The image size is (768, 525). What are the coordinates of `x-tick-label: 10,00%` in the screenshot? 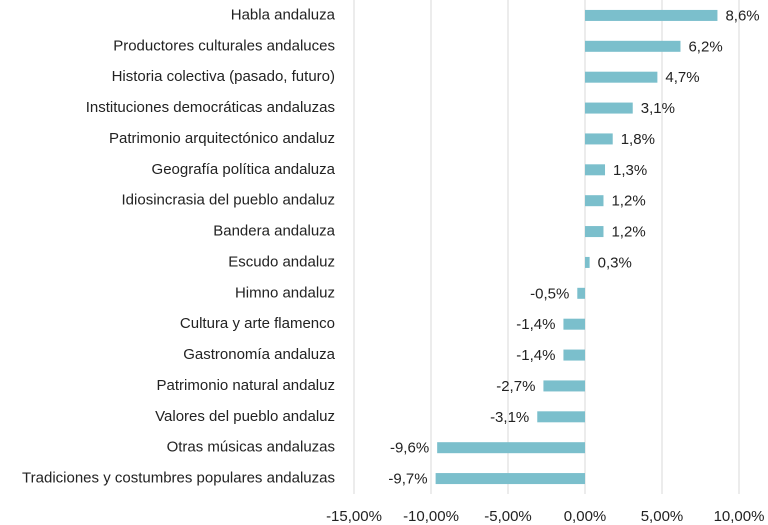 It's located at (739, 516).